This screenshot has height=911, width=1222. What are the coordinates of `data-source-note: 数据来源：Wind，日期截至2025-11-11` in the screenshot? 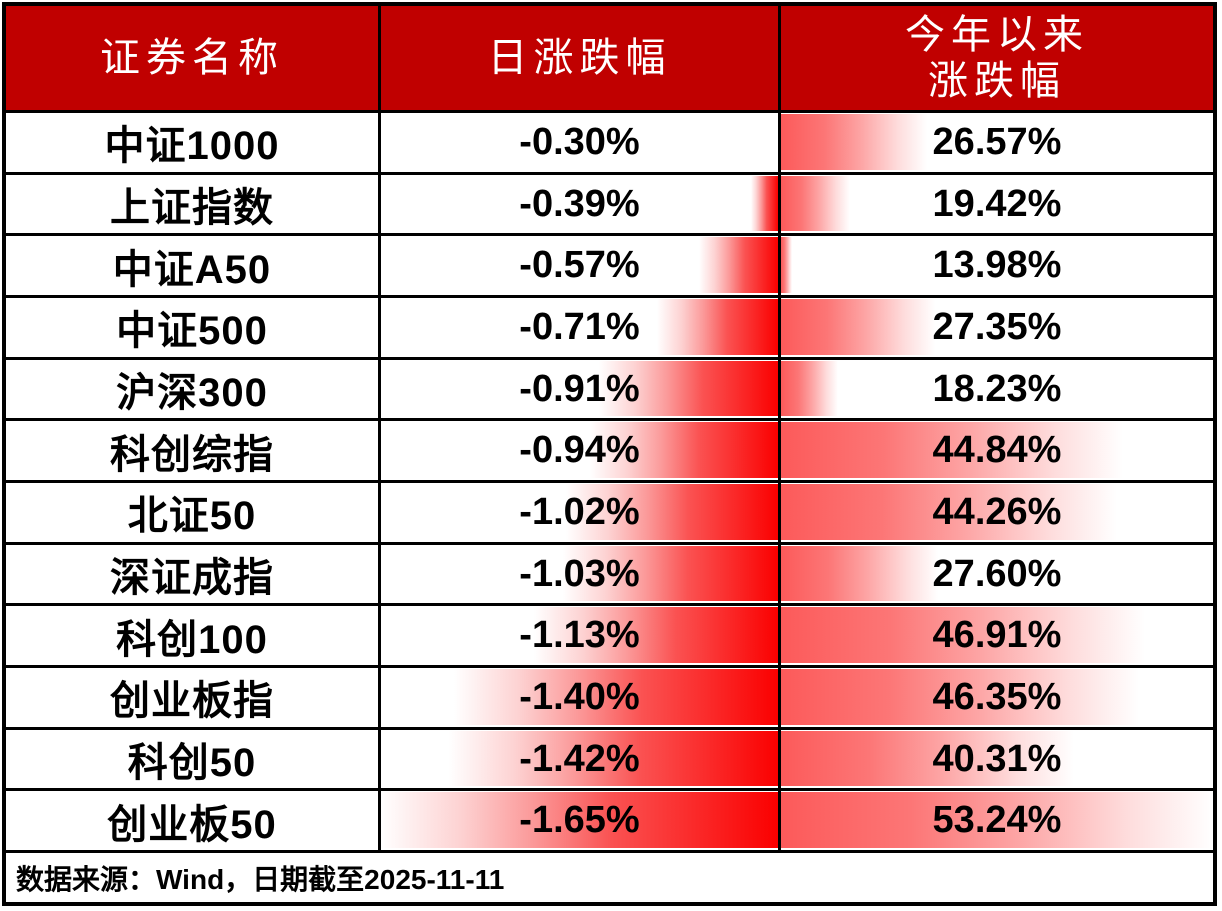 It's located at (260, 879).